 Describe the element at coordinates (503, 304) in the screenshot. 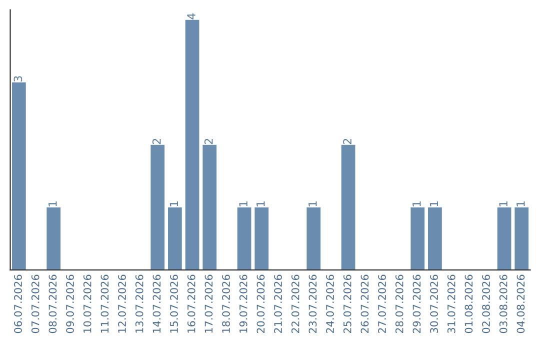

I see `x-tick-label: 03.08.2026` at that location.